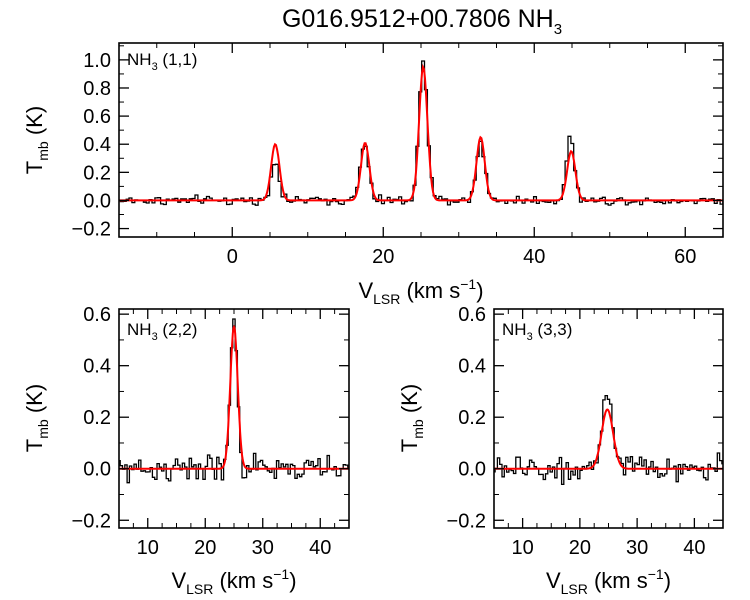 The image size is (750, 600). What do you see at coordinates (422, 21) in the screenshot?
I see `figure-title: G016.9512+00.7806 NH3` at bounding box center [422, 21].